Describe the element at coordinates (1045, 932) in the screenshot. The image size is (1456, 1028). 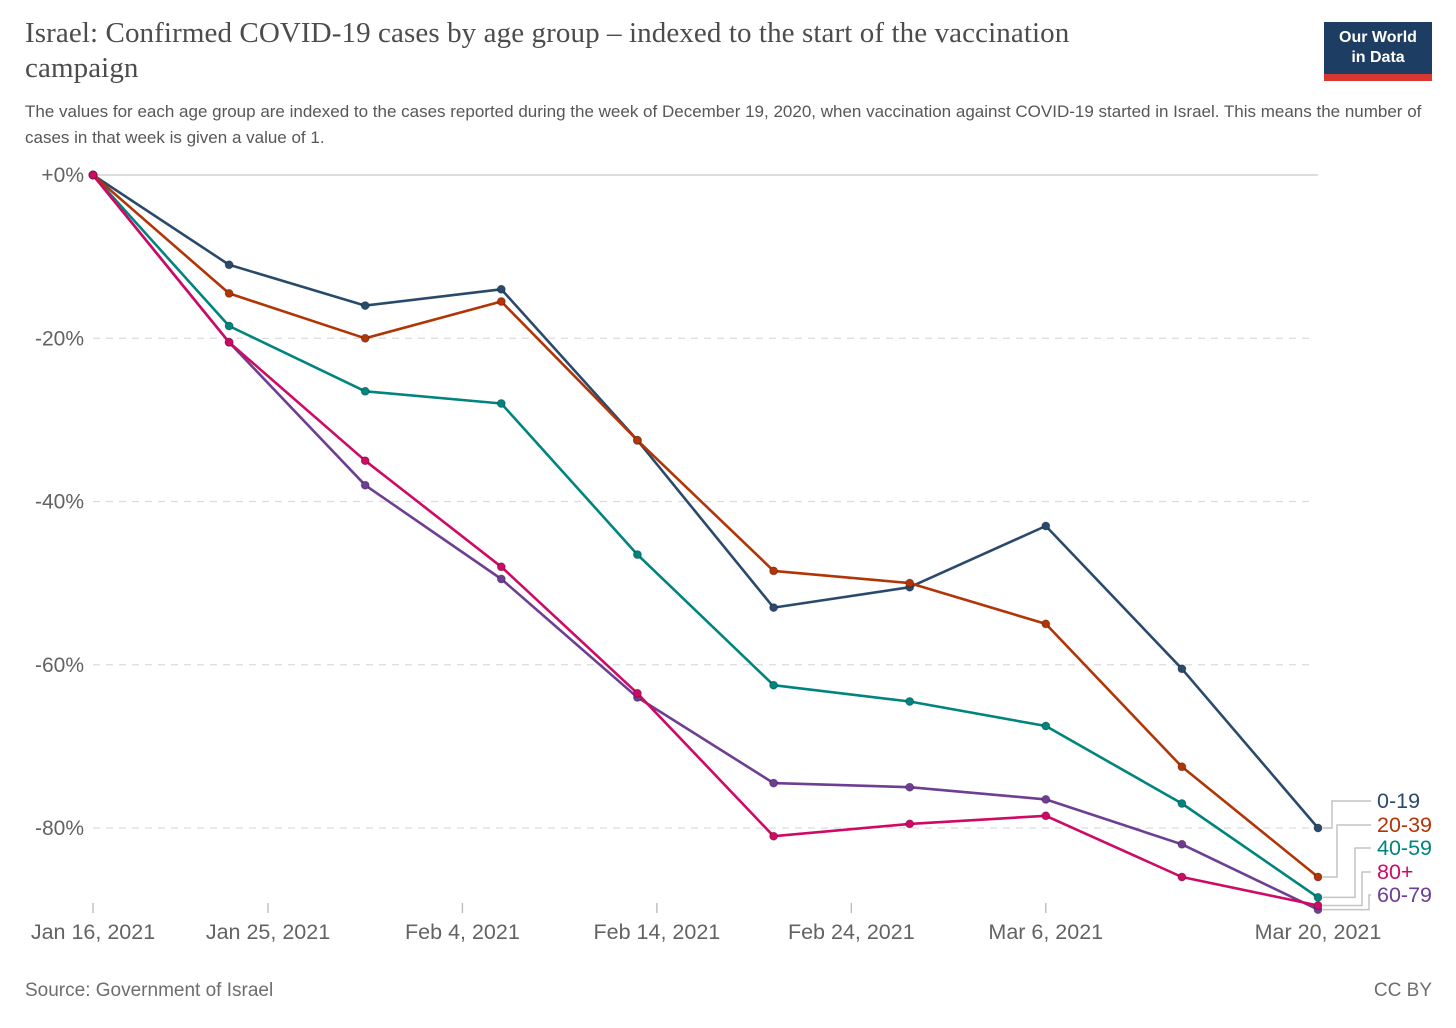
I see `x-axis-label: Mar 6, 2021` at that location.